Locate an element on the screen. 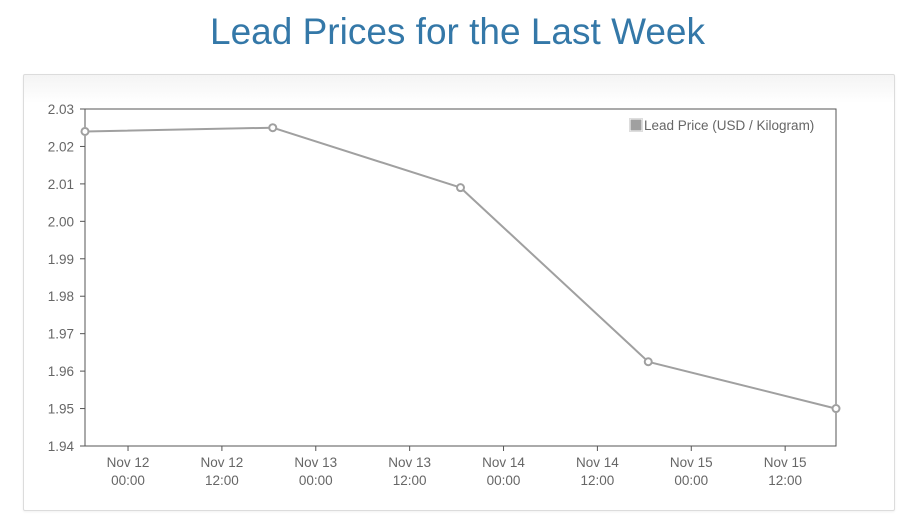 The height and width of the screenshot is (530, 915). legend-label: Lead Price (USD / Kilogram) is located at coordinates (729, 125).